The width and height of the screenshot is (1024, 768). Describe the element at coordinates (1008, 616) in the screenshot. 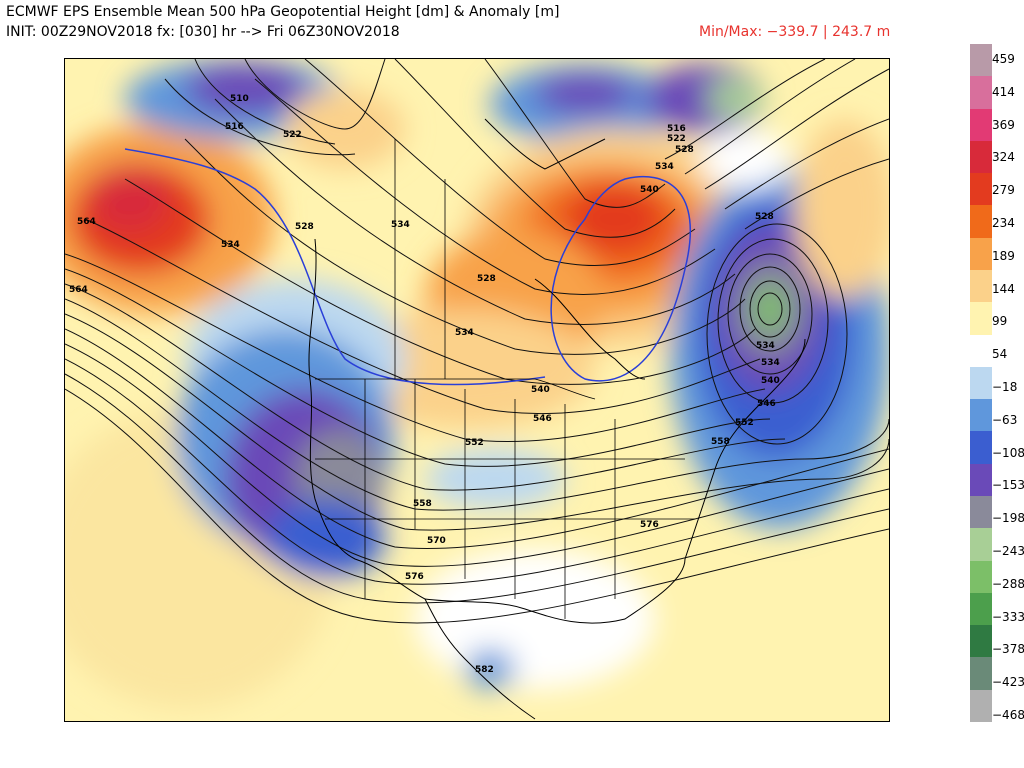

I see `colorbar-tick-label: −333` at that location.